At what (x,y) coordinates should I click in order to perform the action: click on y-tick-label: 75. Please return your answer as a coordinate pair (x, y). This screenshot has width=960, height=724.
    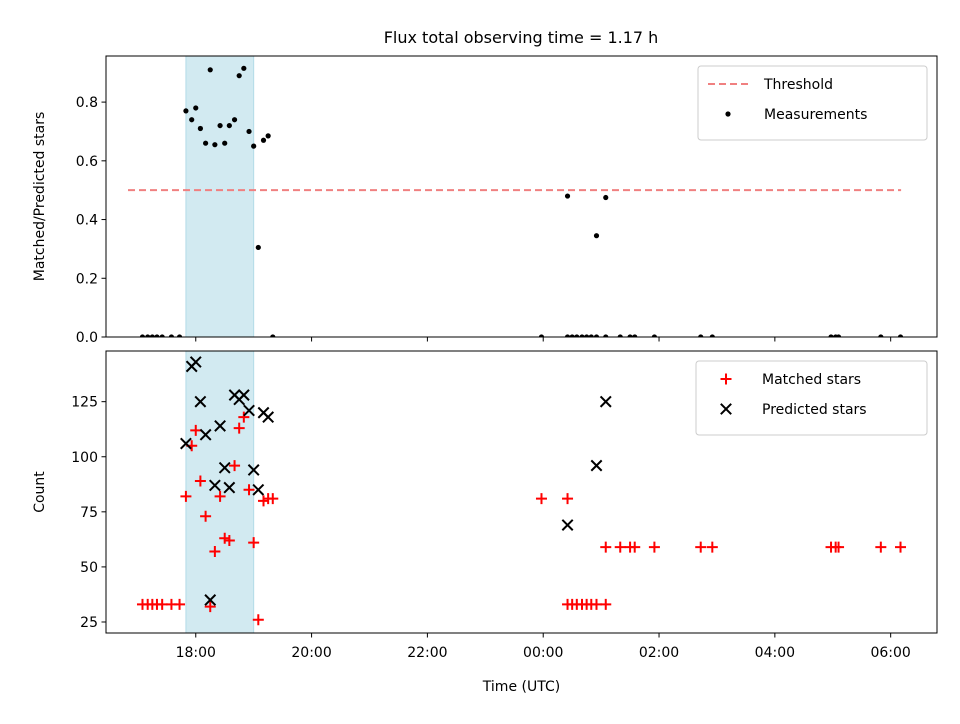
    Looking at the image, I should click on (89, 513).